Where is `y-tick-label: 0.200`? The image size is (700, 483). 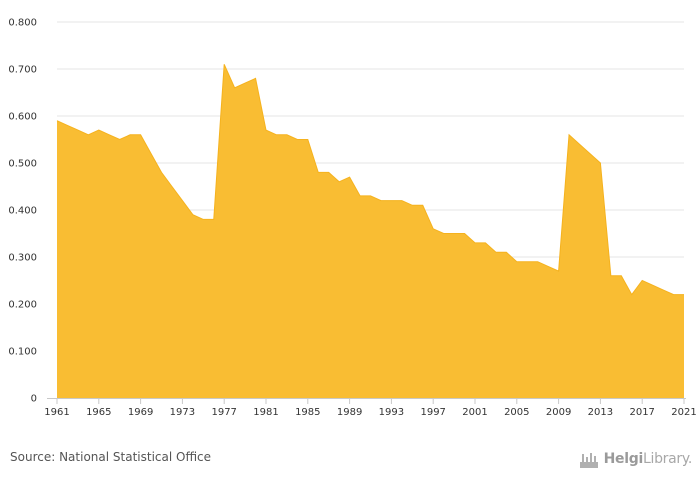 y-tick-label: 0.200 is located at coordinates (22, 305).